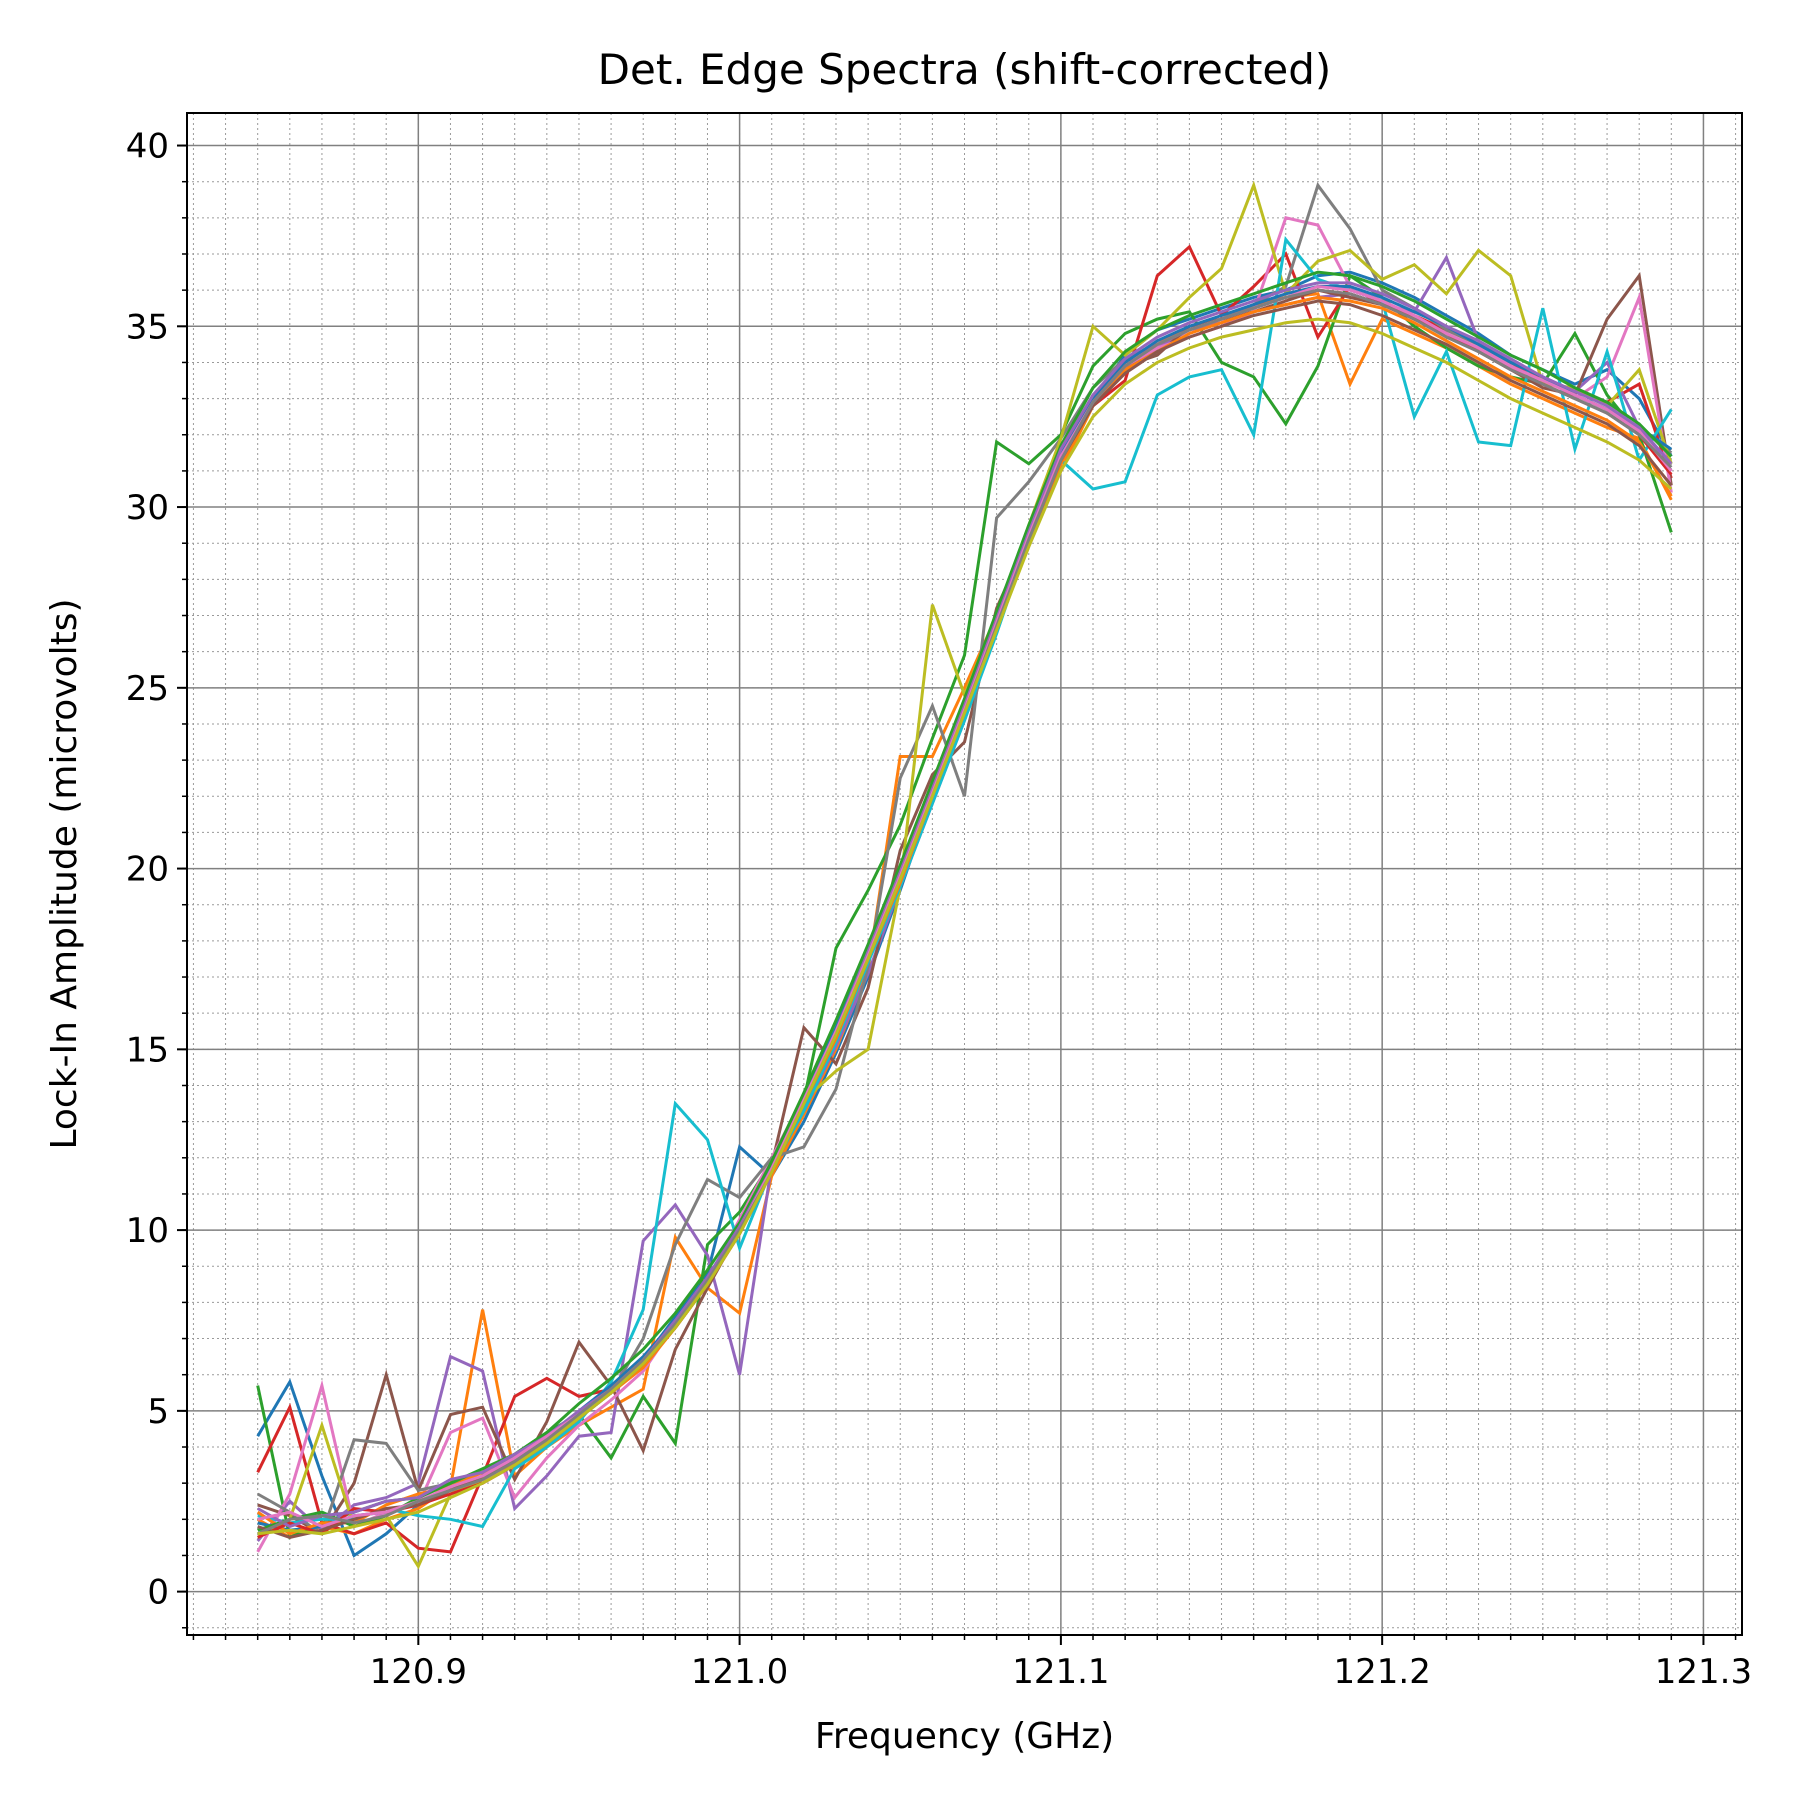  I want to click on x-tick-label: 121.0, so click(739, 1672).